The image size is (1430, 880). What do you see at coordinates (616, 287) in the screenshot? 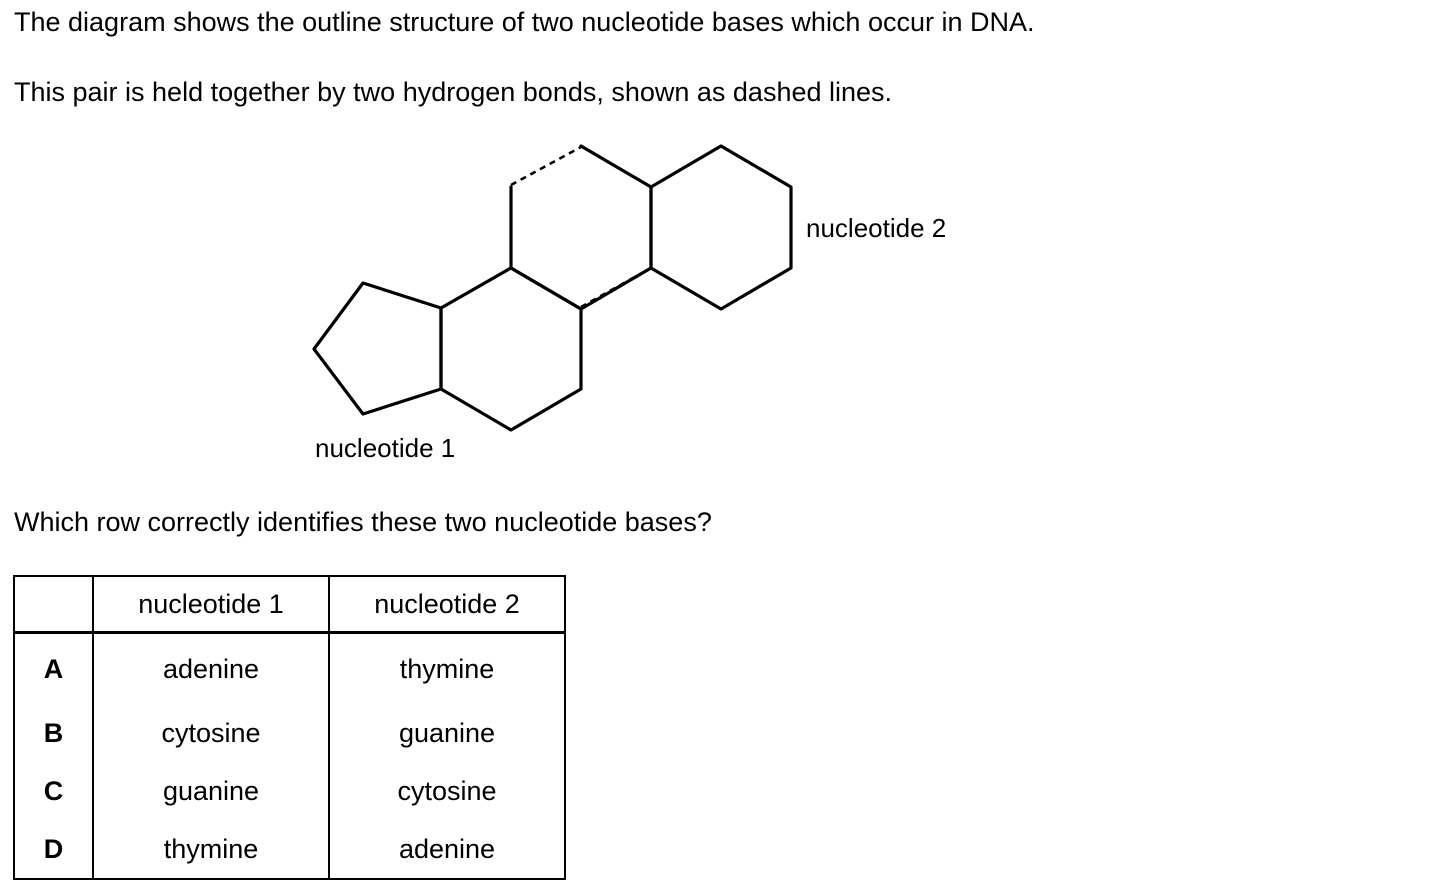
I see `hydrogen-bond-bottom` at bounding box center [616, 287].